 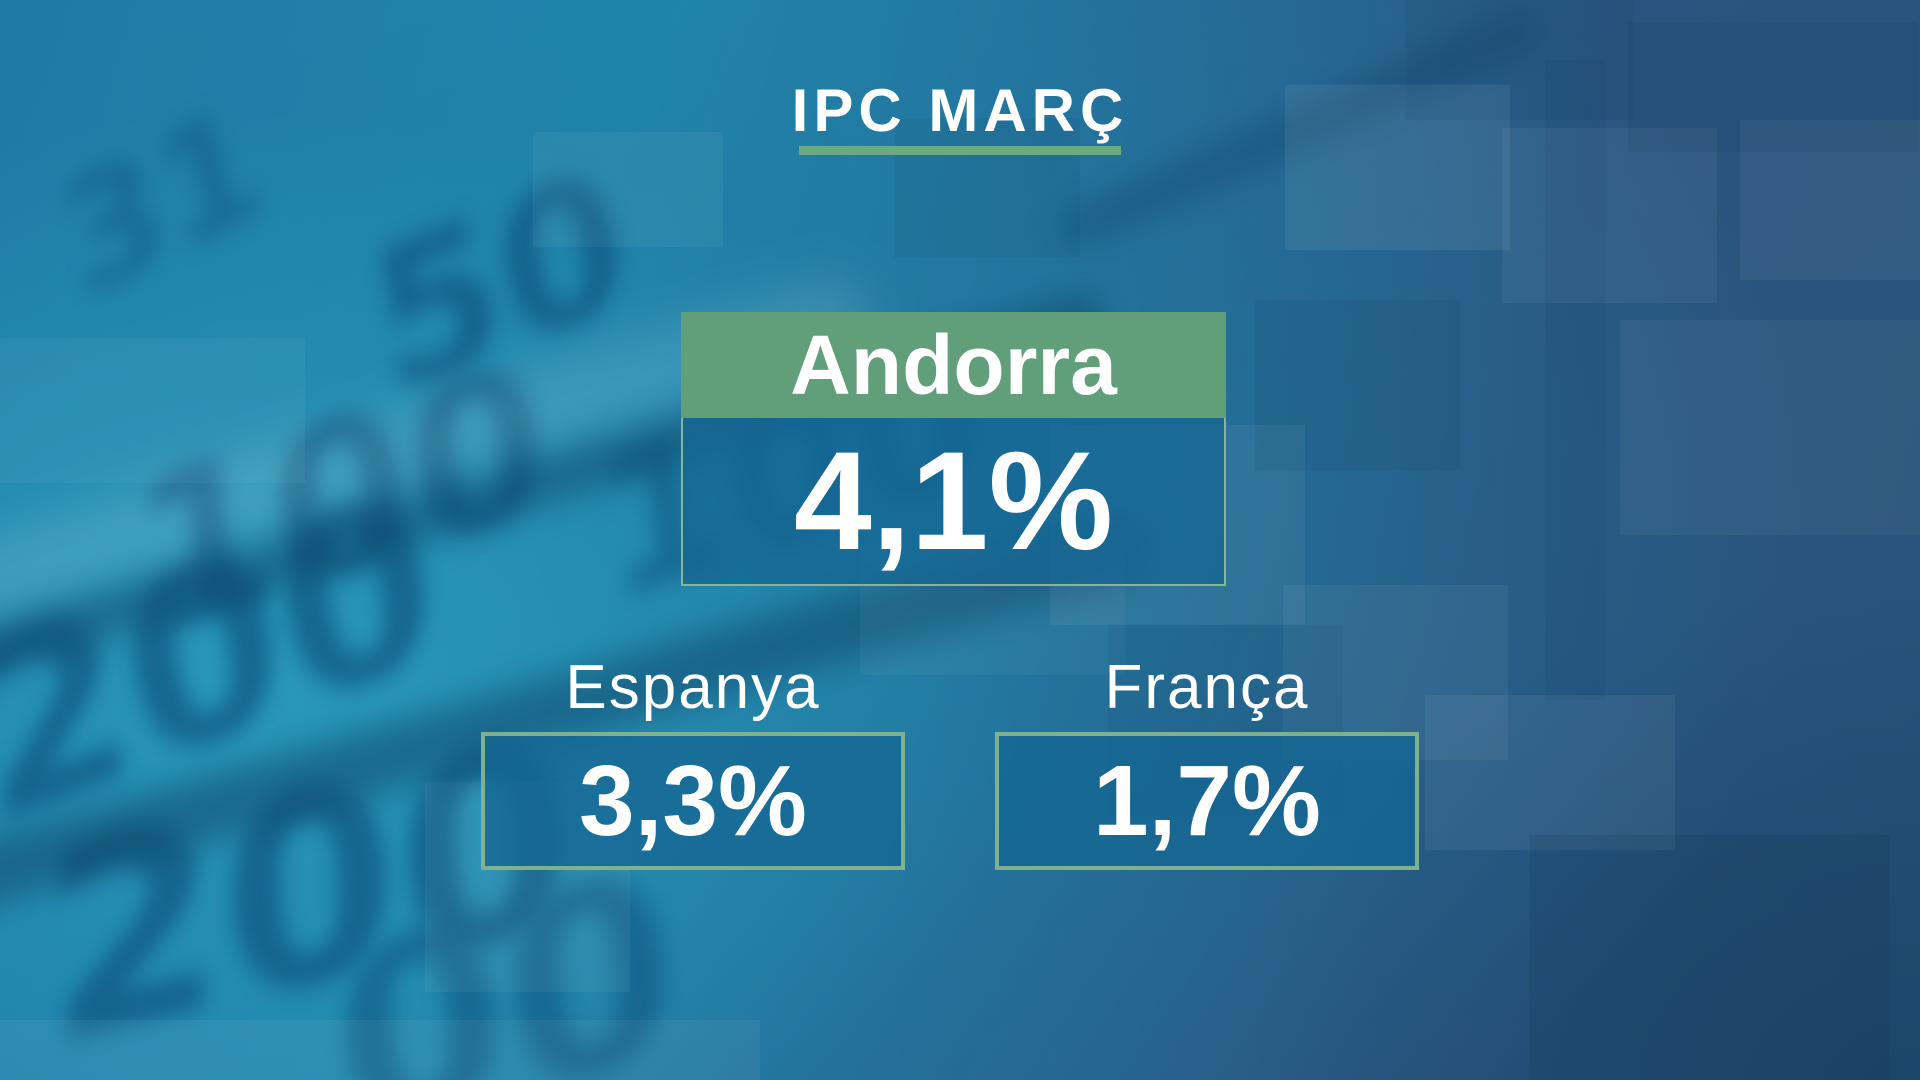 I want to click on card-espanya-value: 3,3%, so click(x=693, y=801).